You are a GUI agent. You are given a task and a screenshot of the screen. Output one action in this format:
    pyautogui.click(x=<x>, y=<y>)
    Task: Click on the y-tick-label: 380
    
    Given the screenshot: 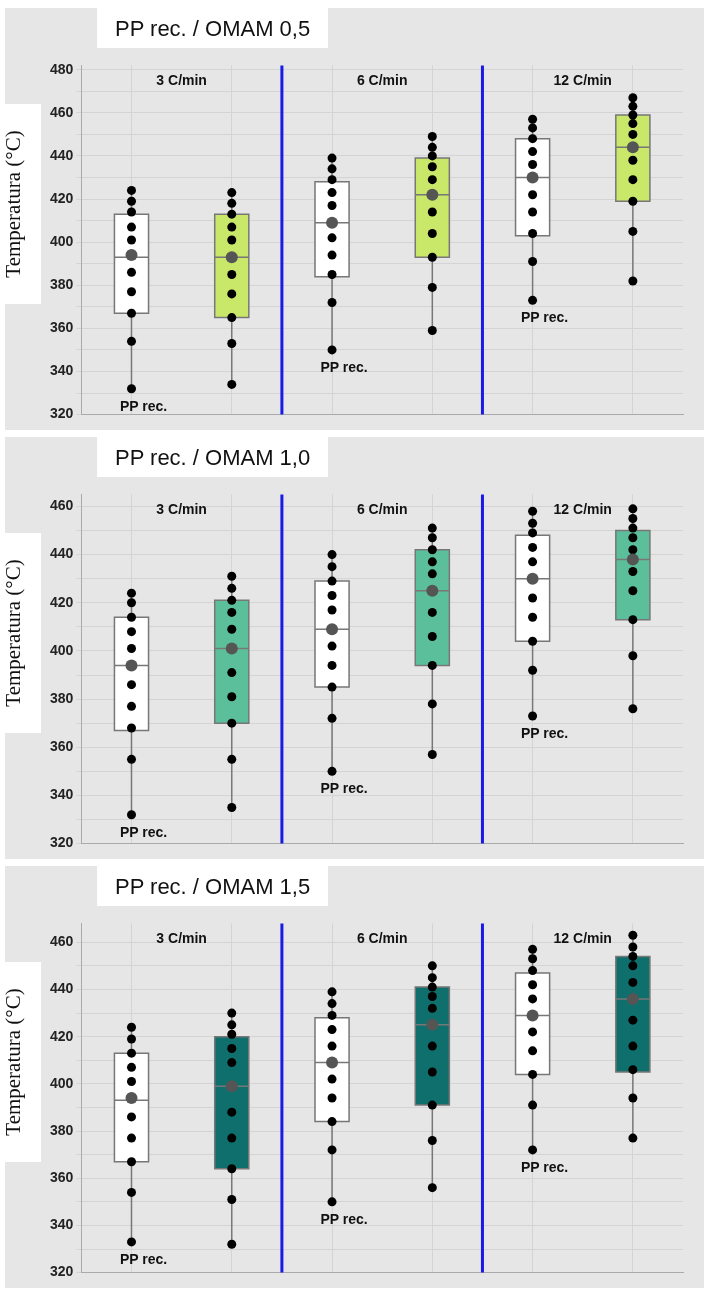 What is the action you would take?
    pyautogui.click(x=62, y=284)
    